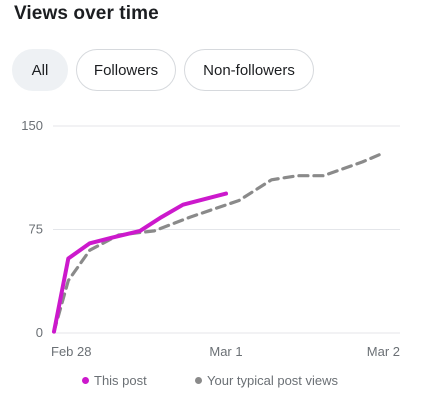  I want to click on legend-item-this-post: This post, so click(114, 380).